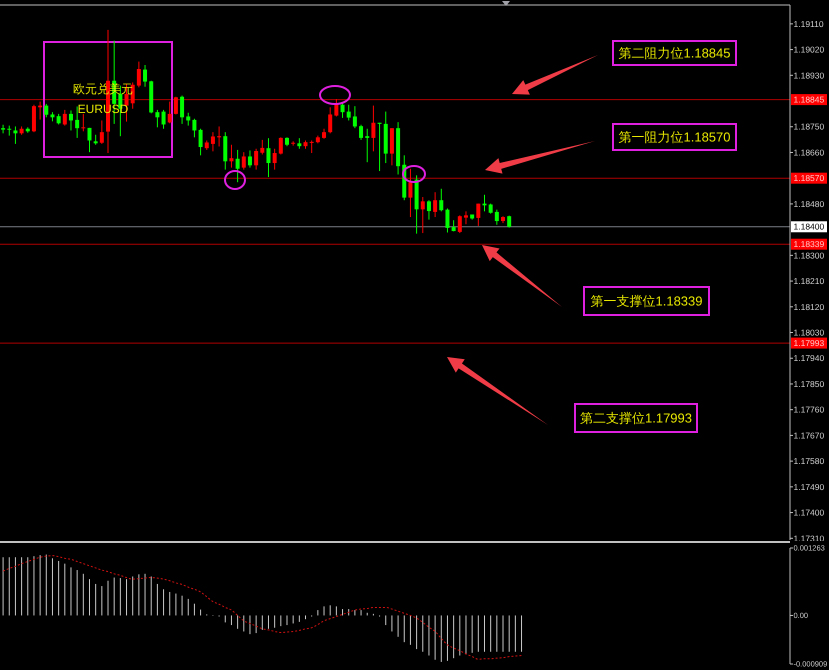 The width and height of the screenshot is (829, 670). Describe the element at coordinates (809, 409) in the screenshot. I see `y-tick-label: 1.17760` at that location.